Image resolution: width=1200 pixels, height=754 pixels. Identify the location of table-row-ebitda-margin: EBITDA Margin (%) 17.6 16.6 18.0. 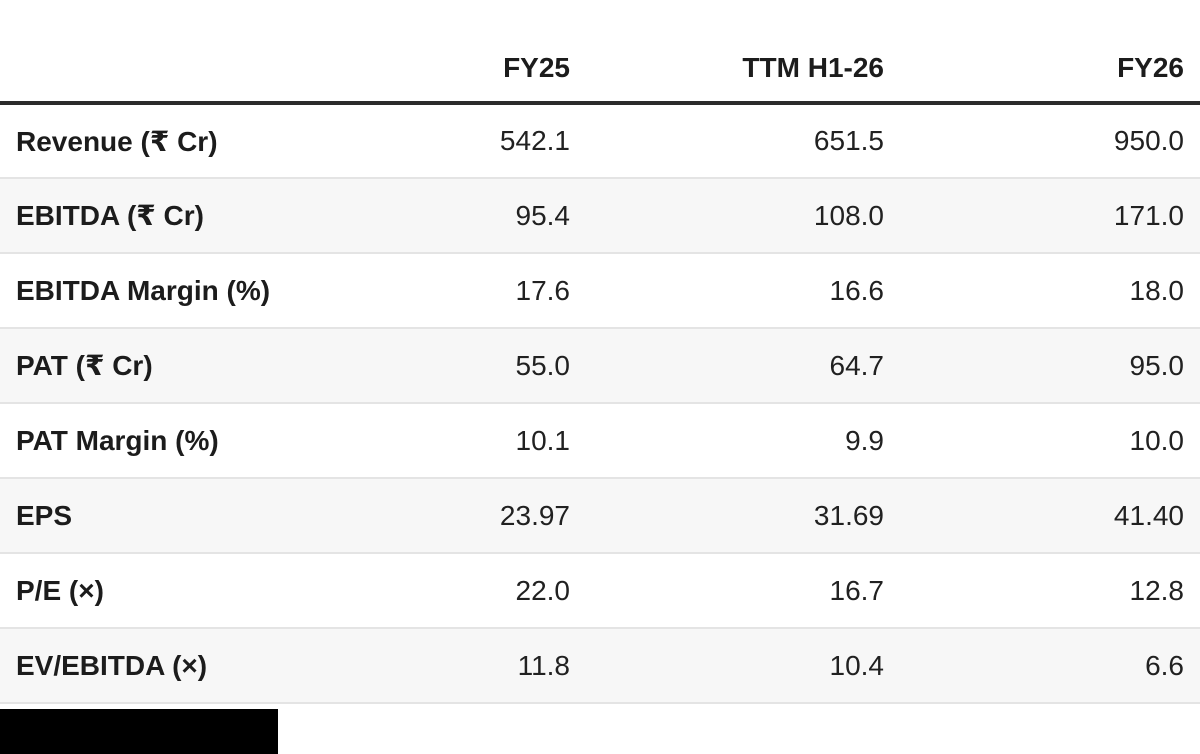
(600, 291).